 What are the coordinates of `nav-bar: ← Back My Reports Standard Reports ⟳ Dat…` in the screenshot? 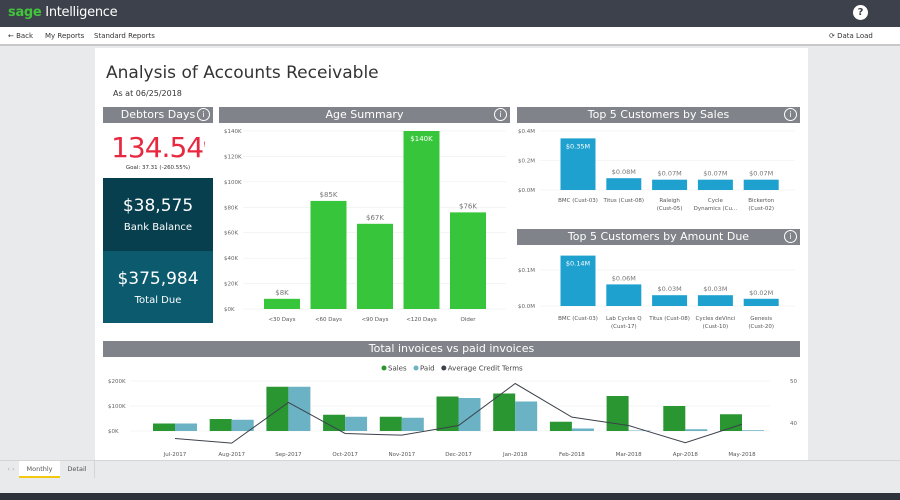 It's located at (450, 36).